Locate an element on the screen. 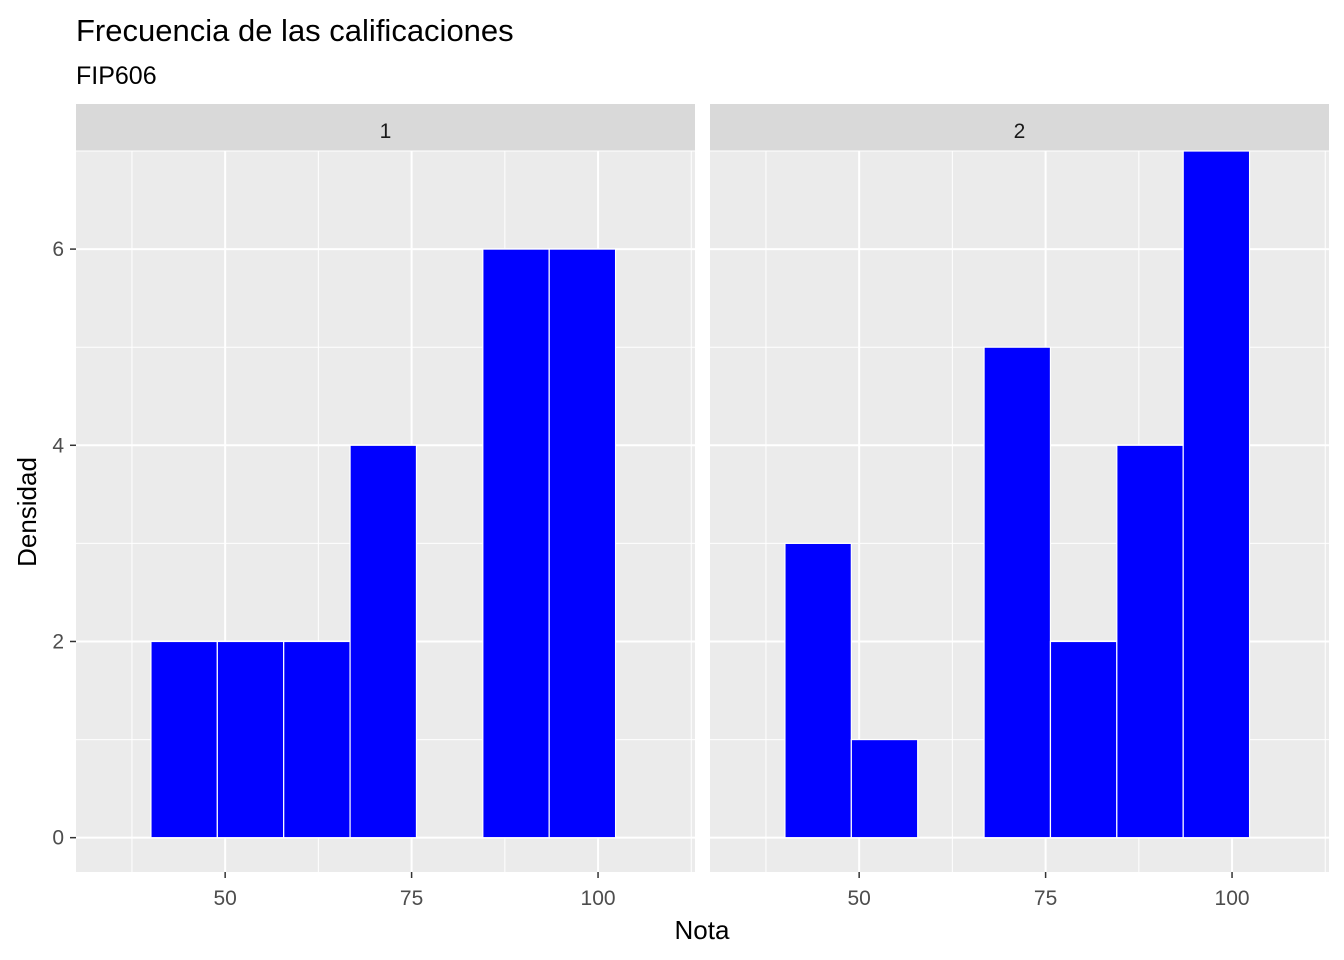 Image resolution: width=1344 pixels, height=960 pixels. x-axis-title: Nota is located at coordinates (702, 930).